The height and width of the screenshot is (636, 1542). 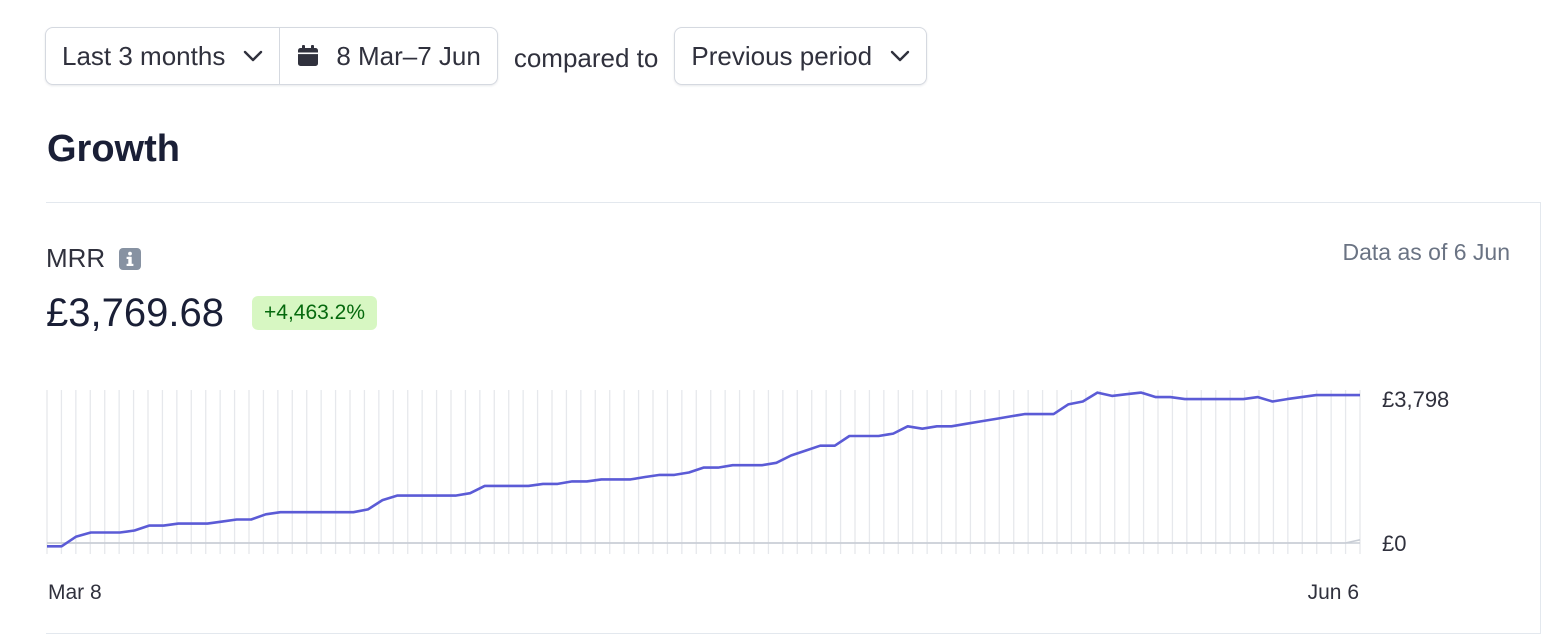 I want to click on x-end-label: Jun 6, so click(x=1333, y=592).